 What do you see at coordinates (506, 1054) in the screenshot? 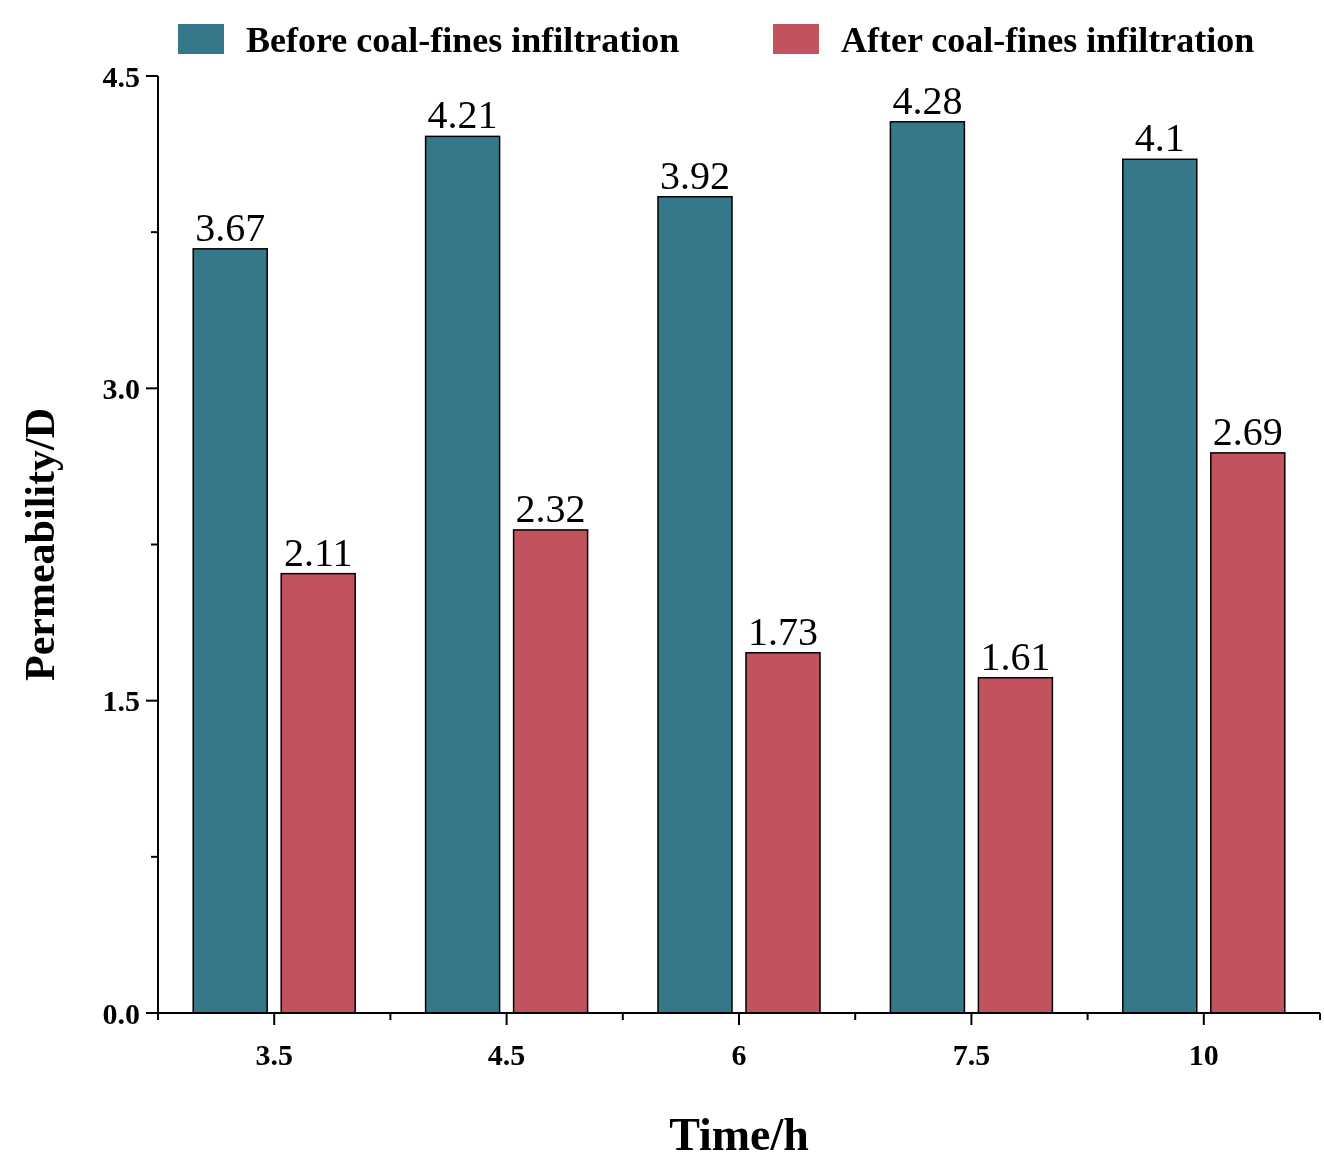
I see `x-tick-label: 4.5` at bounding box center [506, 1054].